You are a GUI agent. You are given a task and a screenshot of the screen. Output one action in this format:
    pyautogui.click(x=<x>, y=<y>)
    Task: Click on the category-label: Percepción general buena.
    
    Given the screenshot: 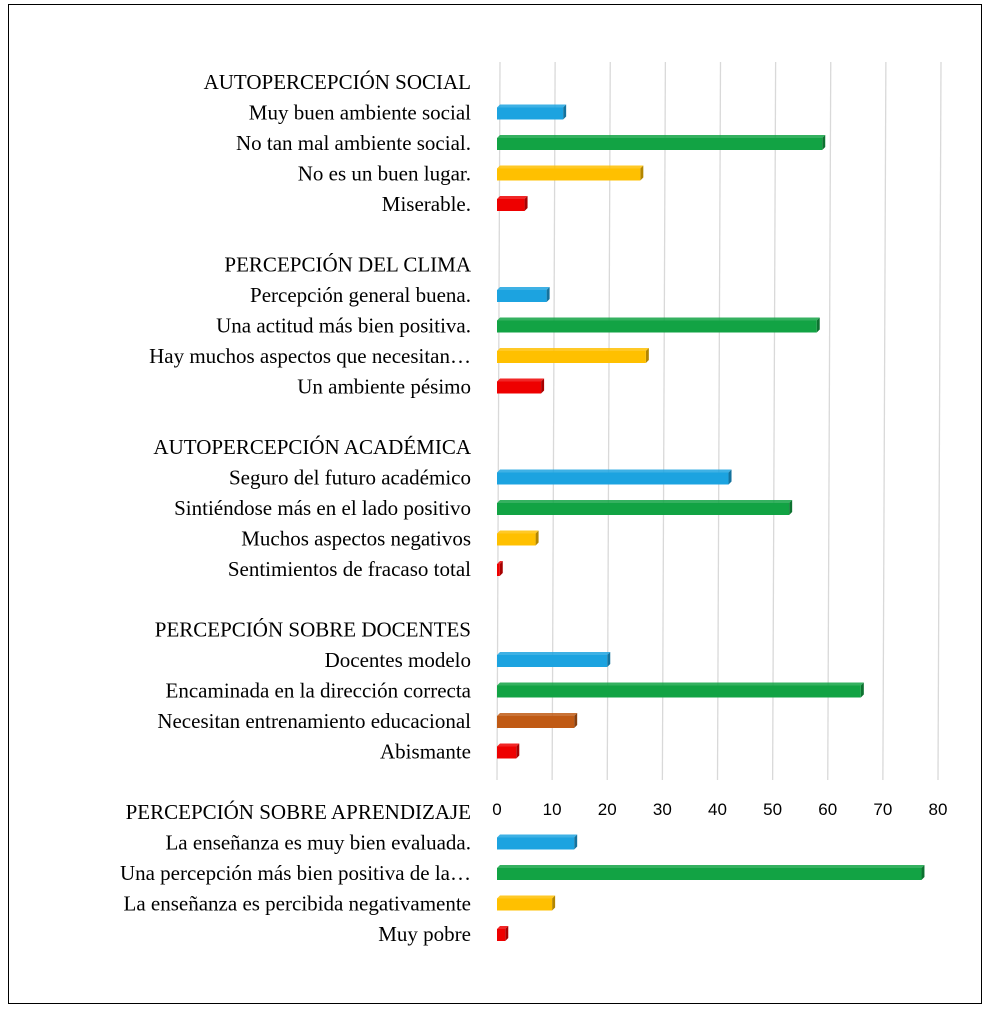 What is the action you would take?
    pyautogui.click(x=360, y=295)
    